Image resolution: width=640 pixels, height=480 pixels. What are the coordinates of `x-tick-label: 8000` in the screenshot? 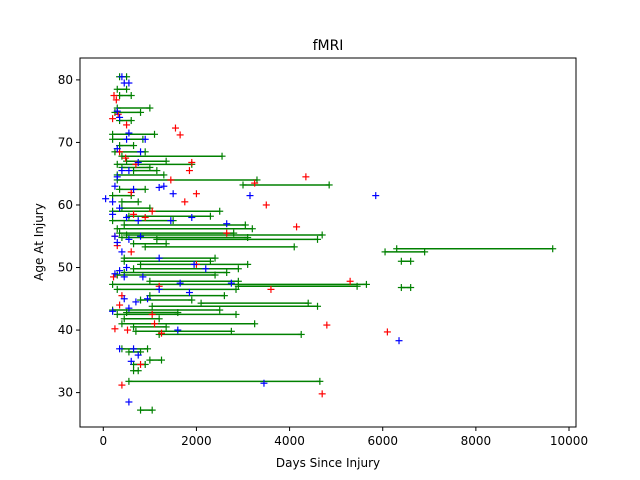 It's located at (476, 441).